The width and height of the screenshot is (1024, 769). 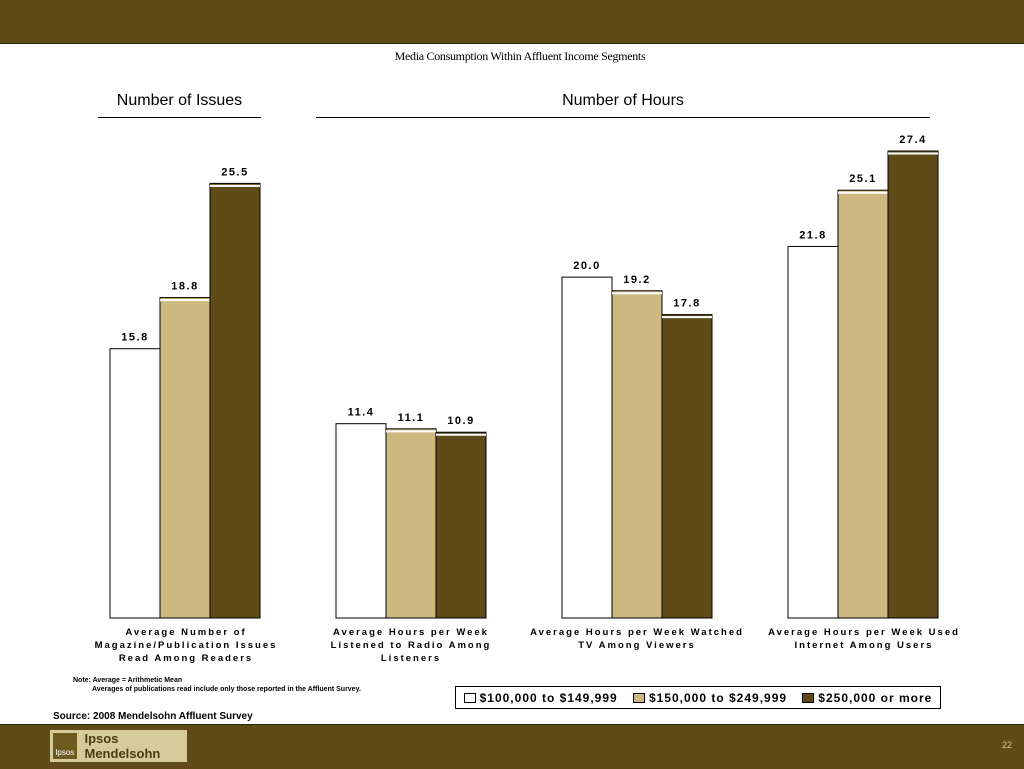 I want to click on source-note: Source: 2008 Mendelsohn Affluent Survey, so click(x=153, y=716).